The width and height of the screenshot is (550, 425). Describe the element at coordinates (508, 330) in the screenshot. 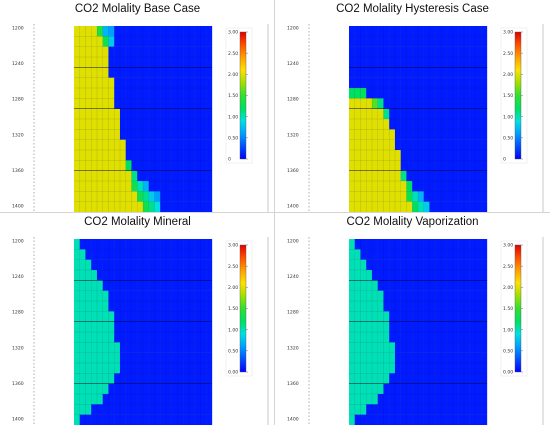

I see `colorbar-tick-label: 1.00` at that location.